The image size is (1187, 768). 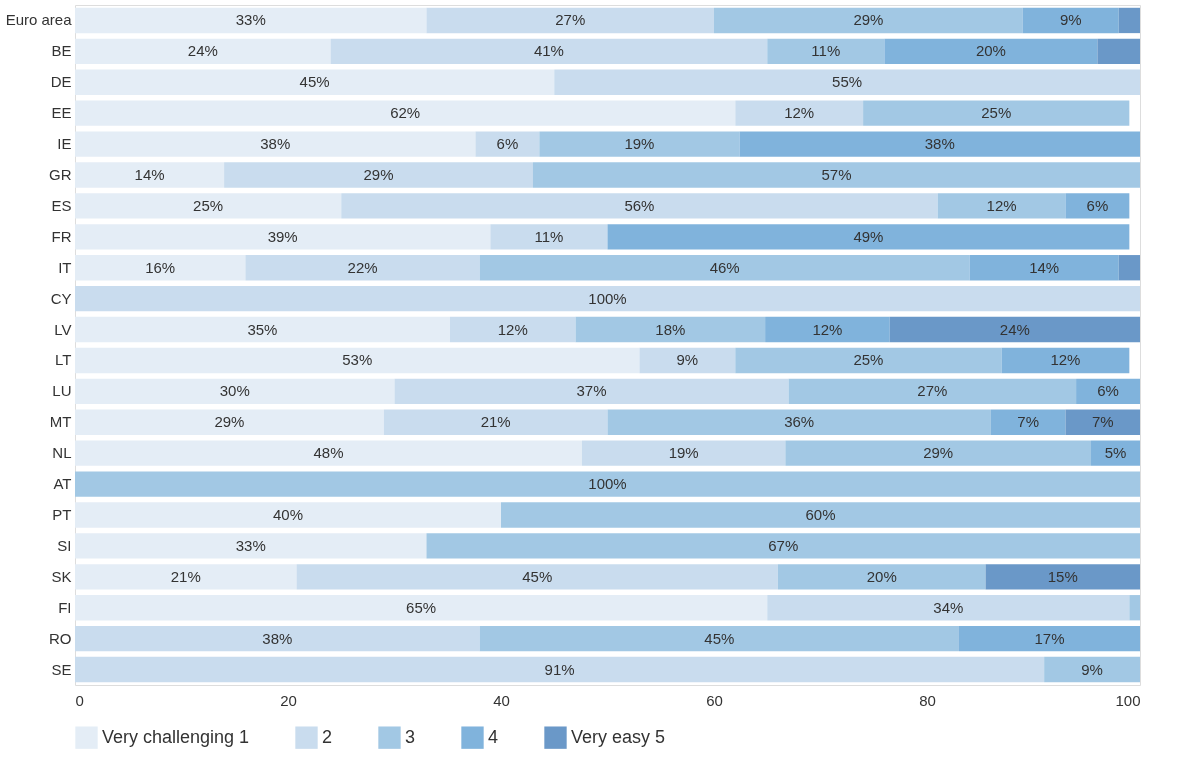 I want to click on y-tick-label: DE, so click(x=61, y=82).